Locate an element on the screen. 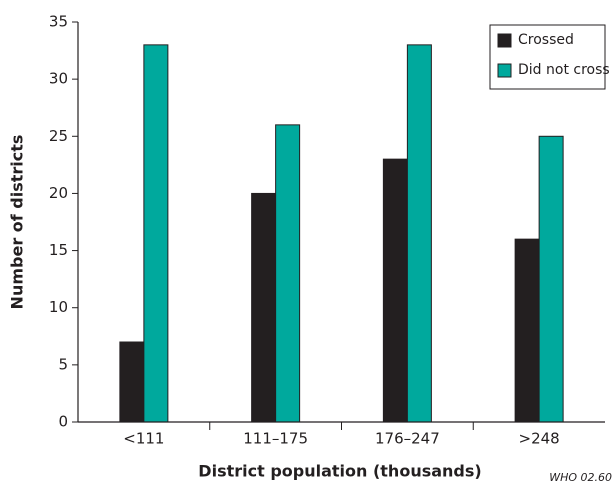 Image resolution: width=615 pixels, height=486 pixels. y-tick-label: 20 is located at coordinates (58, 193).